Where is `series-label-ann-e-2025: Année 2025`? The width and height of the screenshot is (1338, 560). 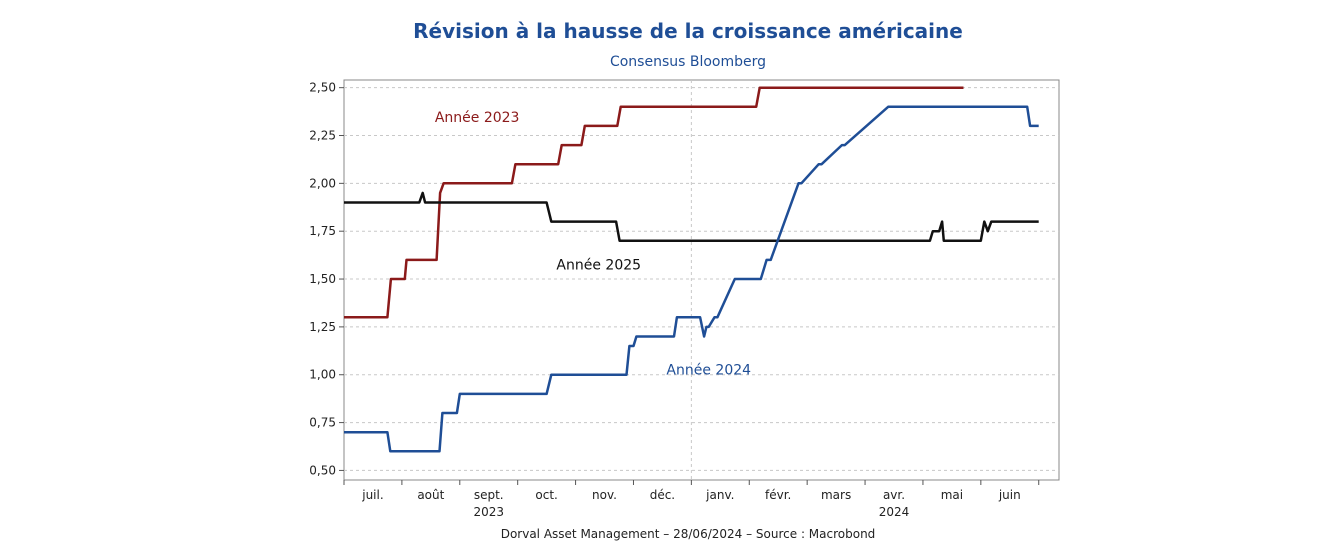
series-label-ann-e-2025: Année 2025 is located at coordinates (598, 265).